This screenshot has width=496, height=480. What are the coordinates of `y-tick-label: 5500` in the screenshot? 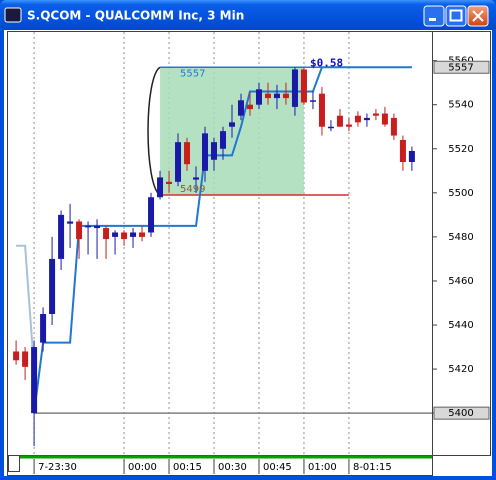 It's located at (460, 193).